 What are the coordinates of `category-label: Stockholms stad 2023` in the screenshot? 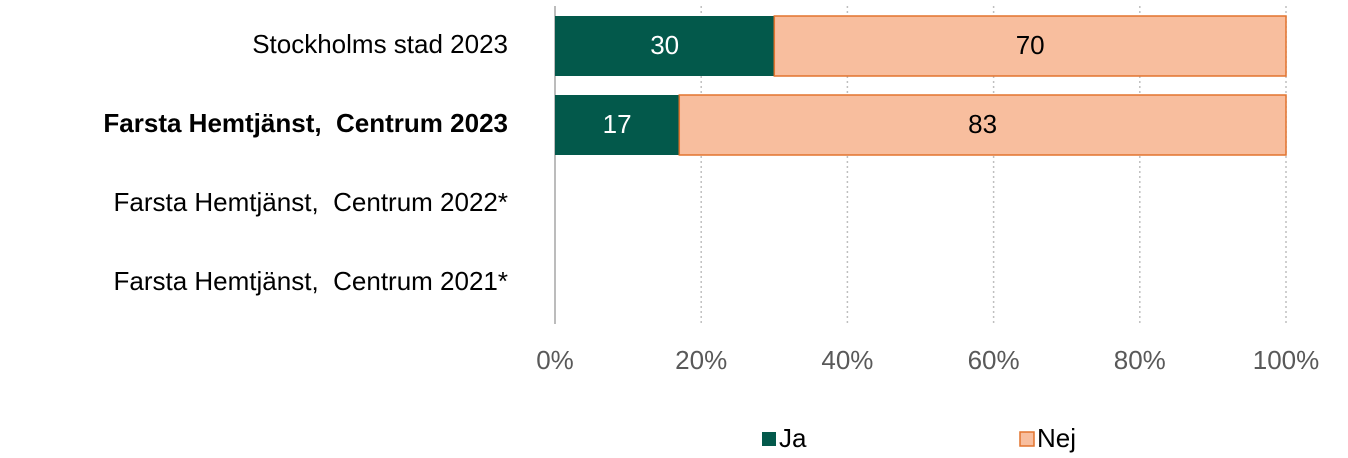 It's located at (380, 44).